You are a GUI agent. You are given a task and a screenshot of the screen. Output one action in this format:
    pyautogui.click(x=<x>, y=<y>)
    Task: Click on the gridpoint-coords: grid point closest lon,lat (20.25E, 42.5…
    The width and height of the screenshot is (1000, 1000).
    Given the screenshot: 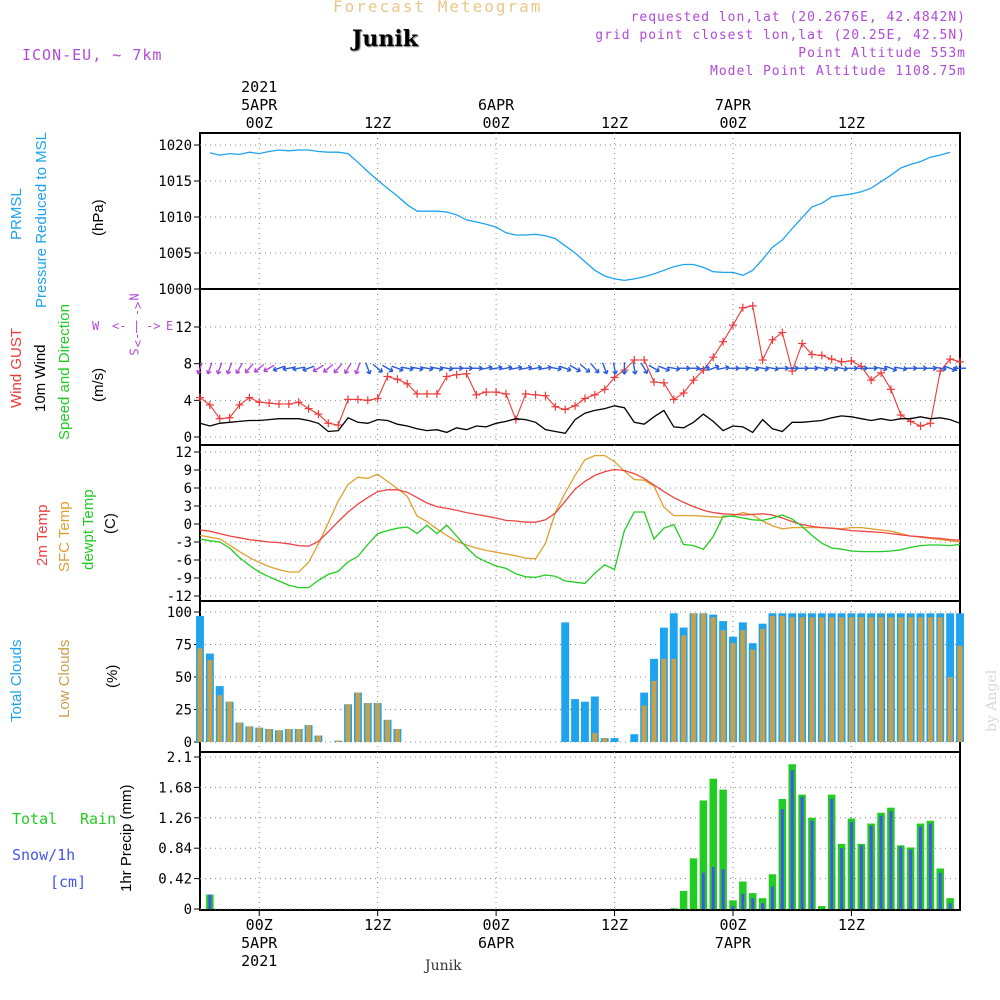 What is the action you would take?
    pyautogui.click(x=780, y=35)
    